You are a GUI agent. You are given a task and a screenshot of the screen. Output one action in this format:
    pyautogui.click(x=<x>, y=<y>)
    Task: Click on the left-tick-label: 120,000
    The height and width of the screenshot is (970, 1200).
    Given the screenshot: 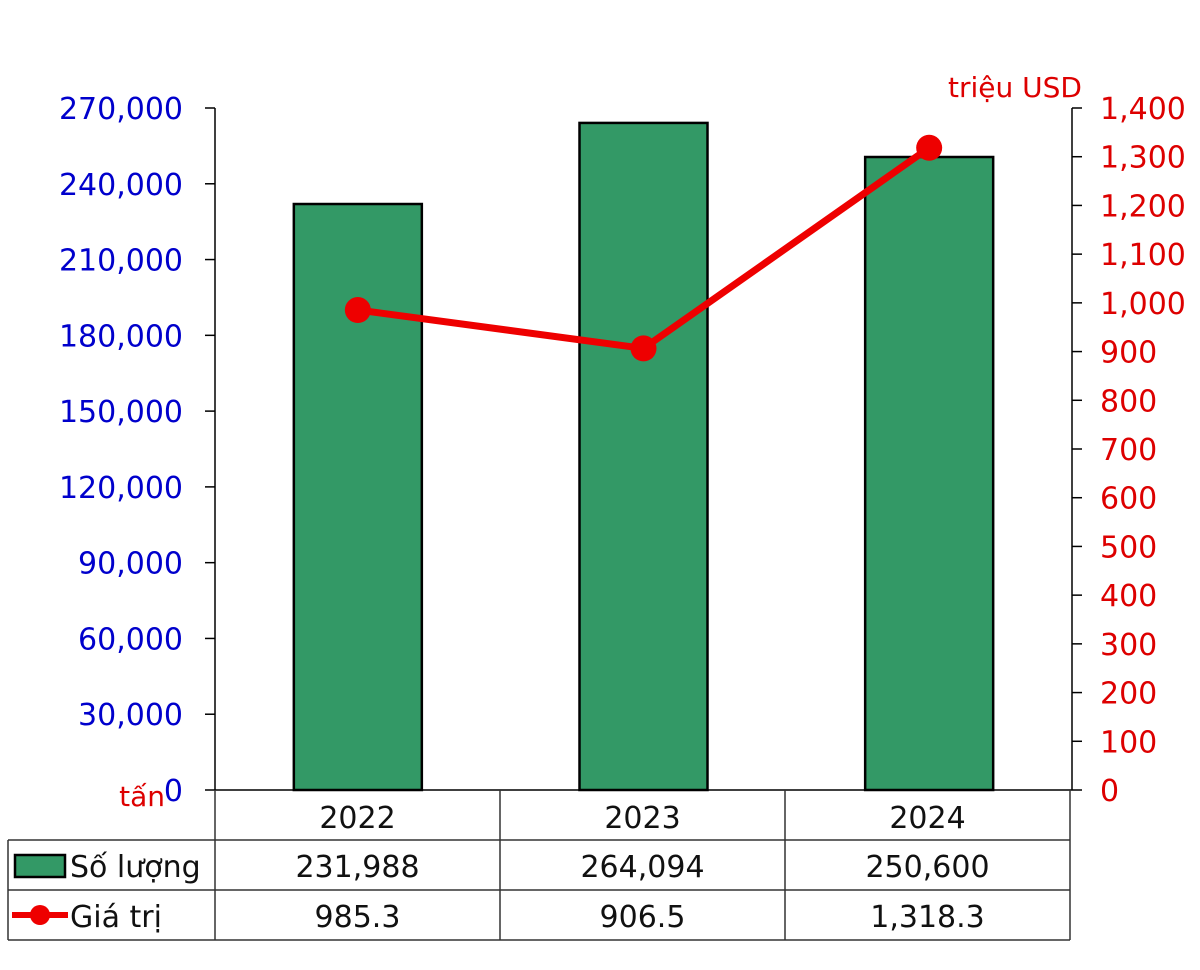 What is the action you would take?
    pyautogui.click(x=121, y=488)
    